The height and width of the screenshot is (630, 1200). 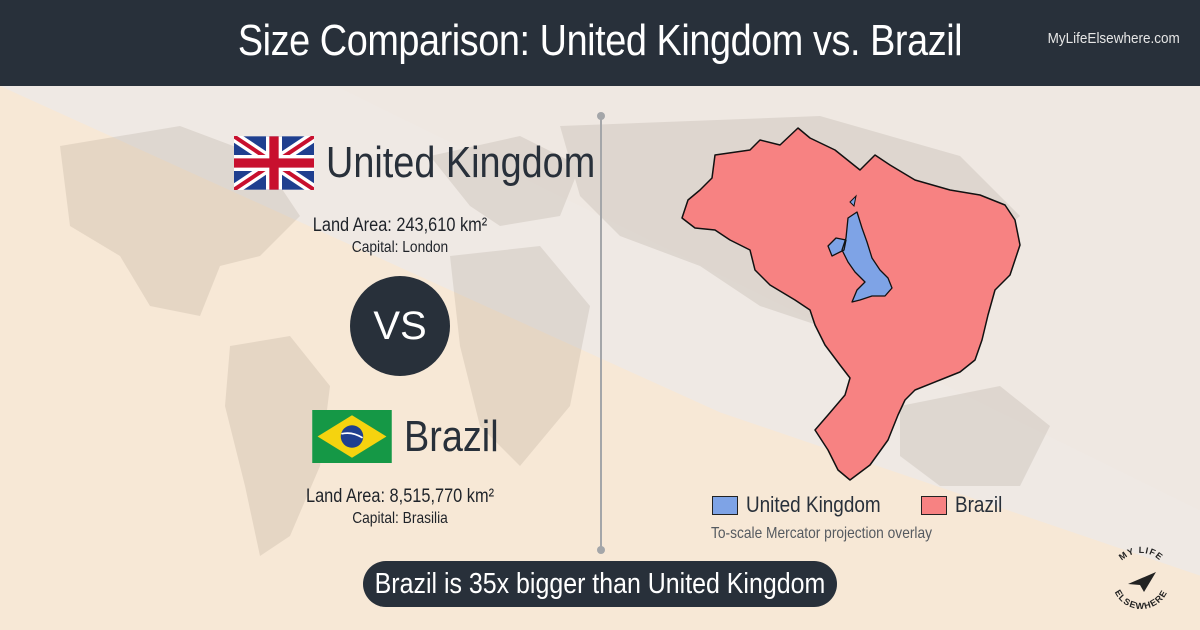 I want to click on country-a-row: United Kingdom, so click(x=436, y=163).